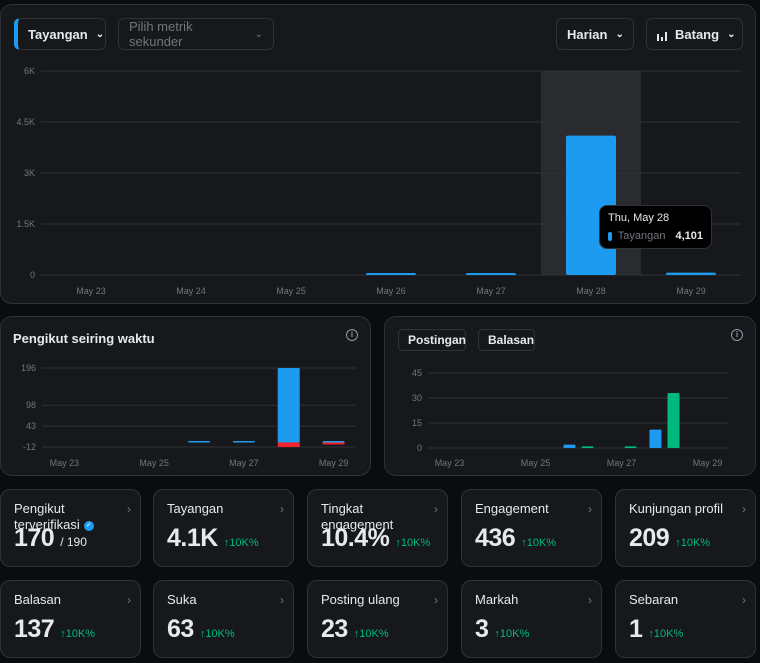 The width and height of the screenshot is (760, 663). Describe the element at coordinates (191, 291) in the screenshot. I see `x-tick-label: May 24` at that location.